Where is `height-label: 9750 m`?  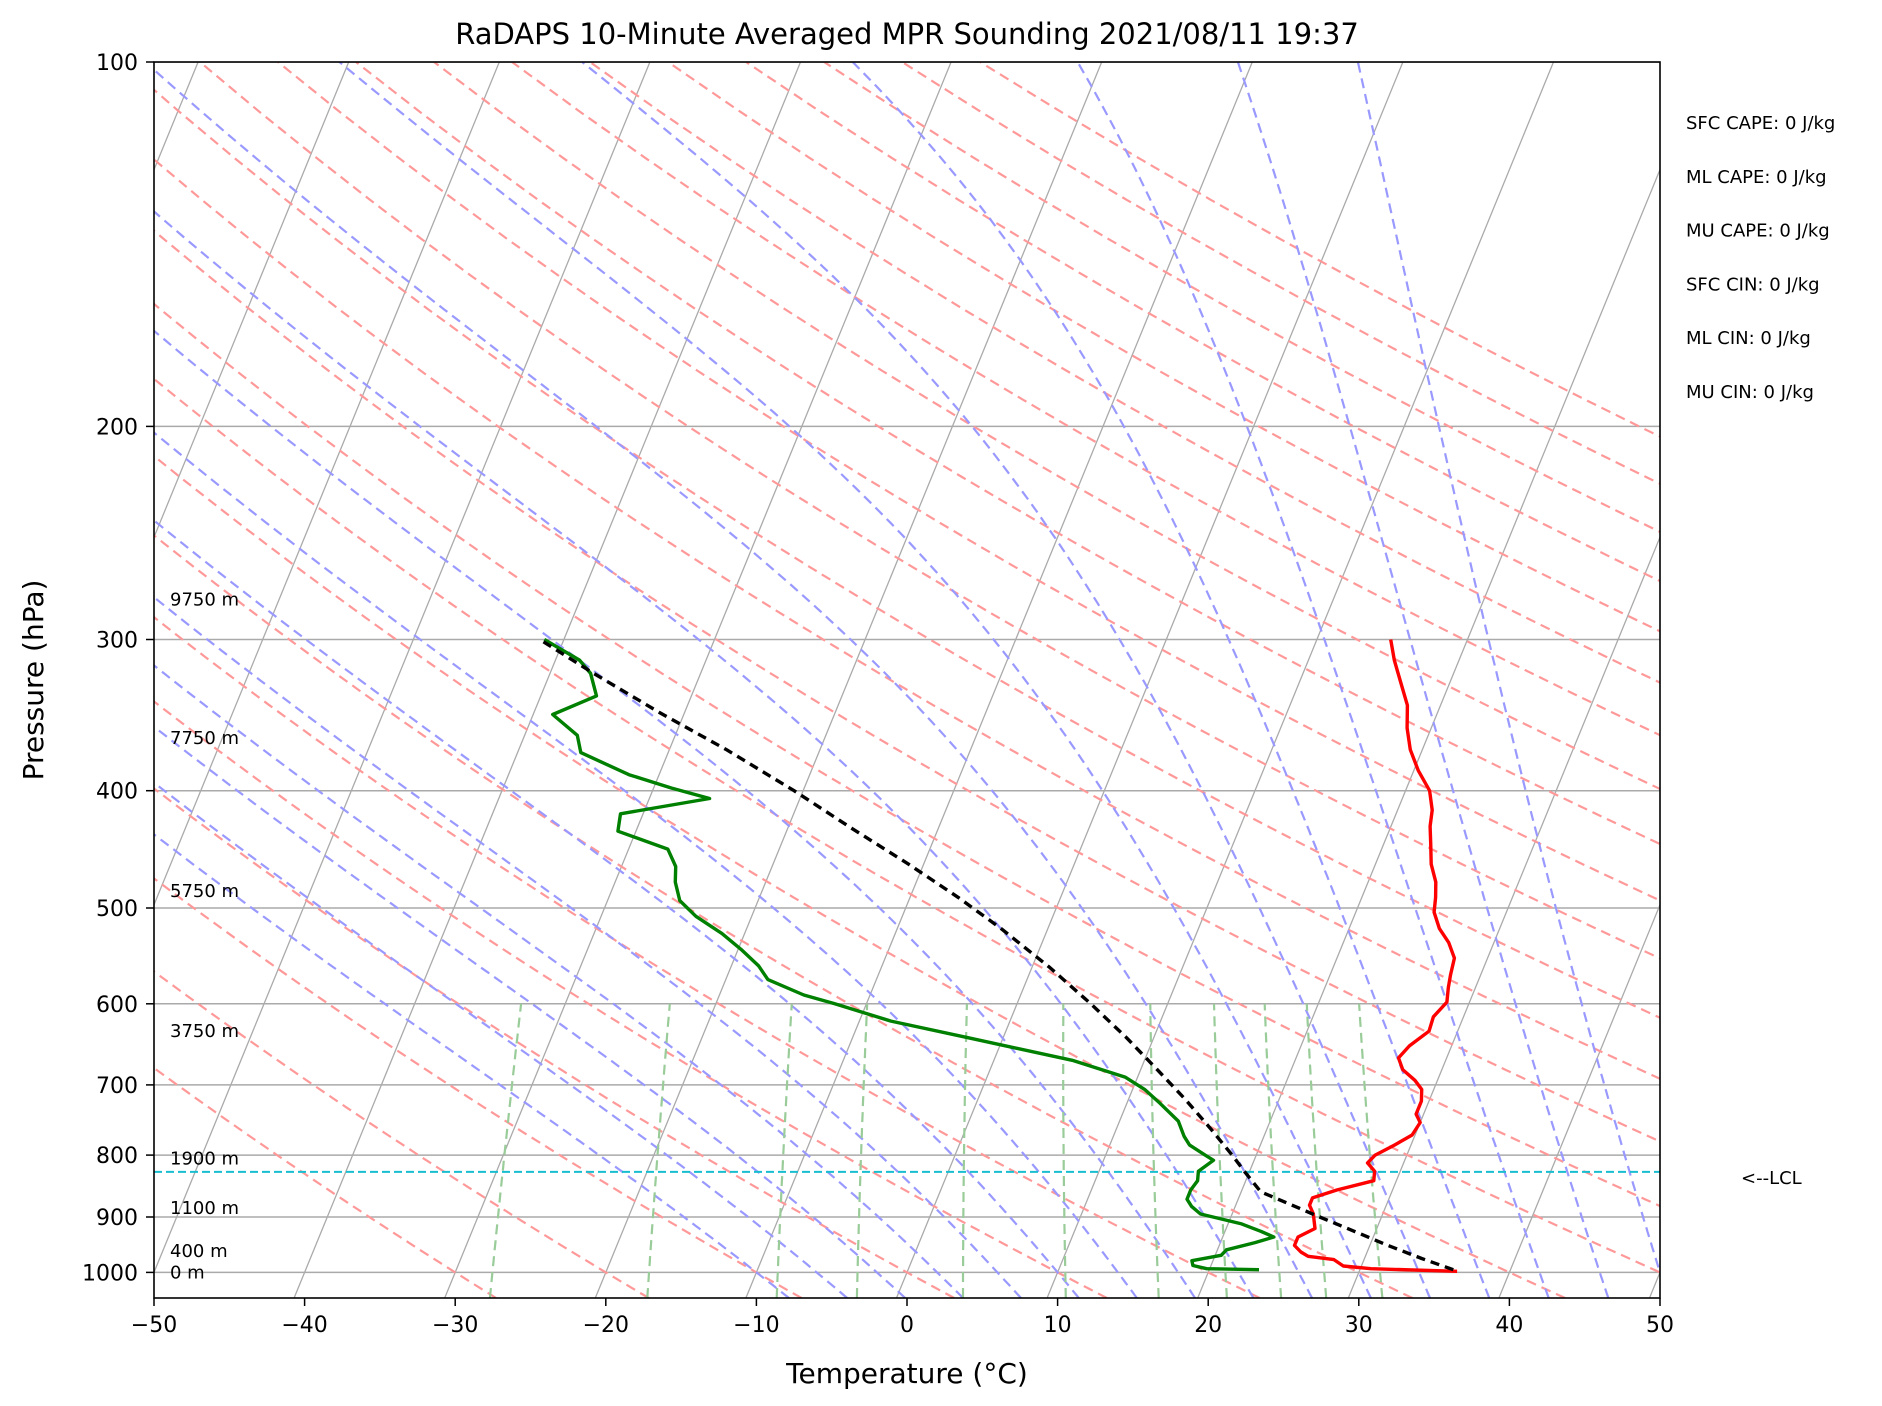 height-label: 9750 m is located at coordinates (204, 600).